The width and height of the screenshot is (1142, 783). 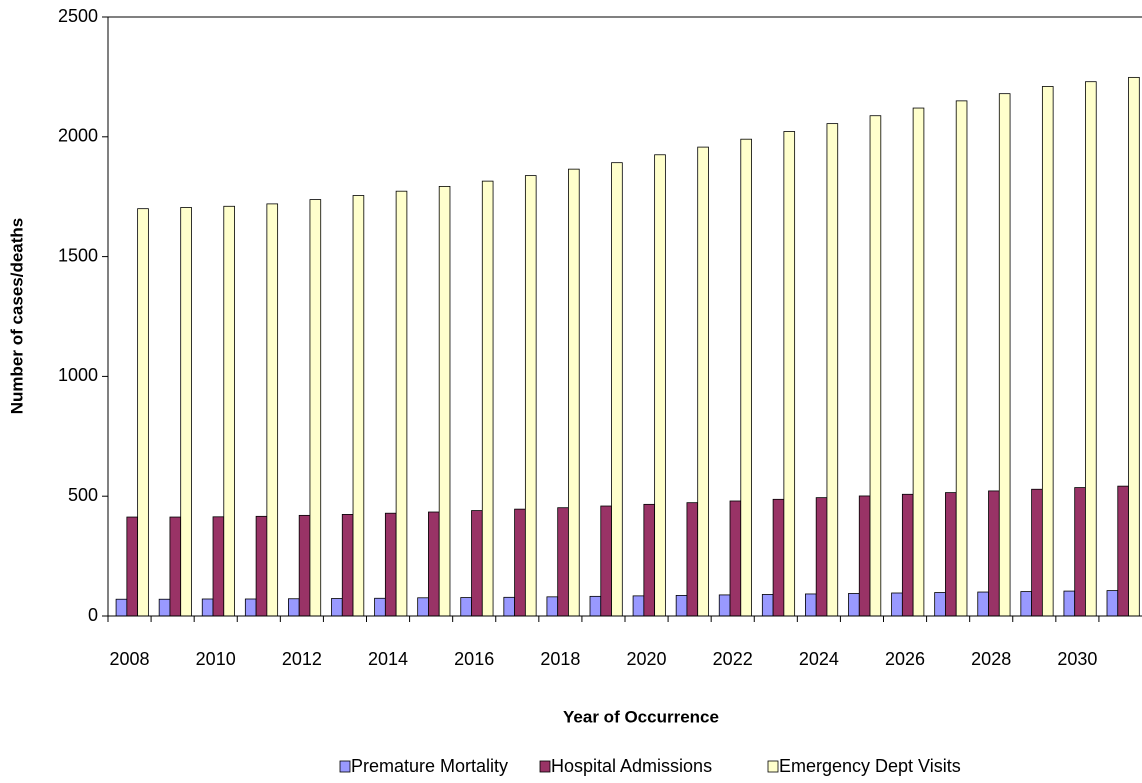 I want to click on y-tick-label: 0, so click(x=93, y=615).